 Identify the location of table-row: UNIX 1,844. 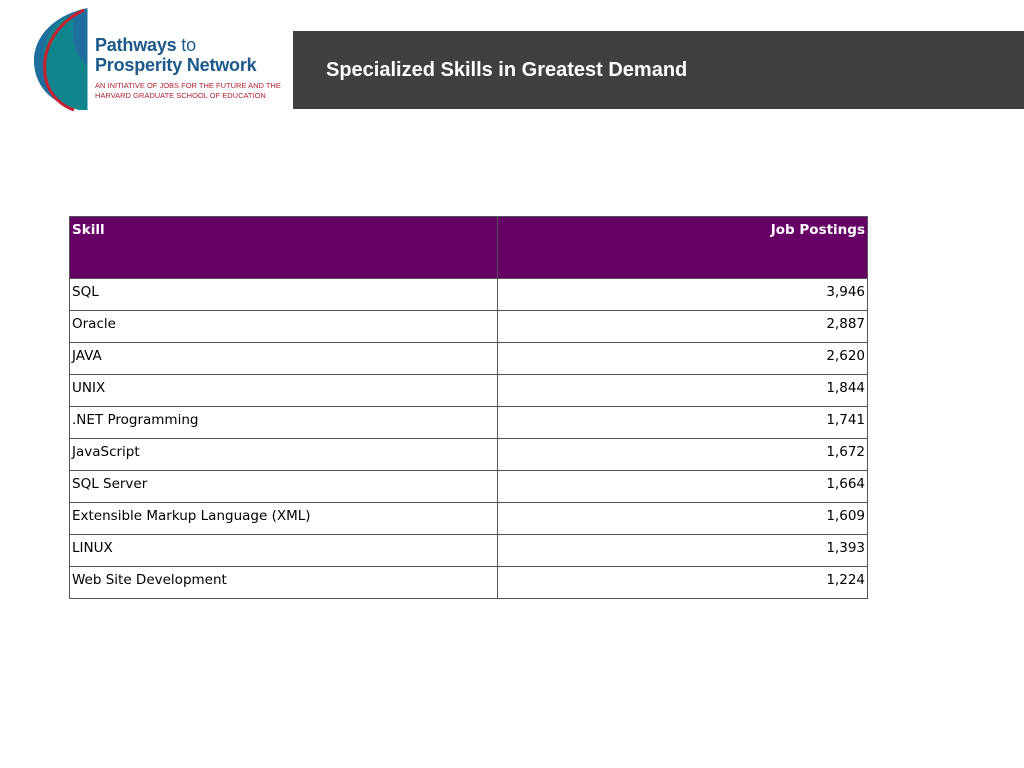
(468, 390).